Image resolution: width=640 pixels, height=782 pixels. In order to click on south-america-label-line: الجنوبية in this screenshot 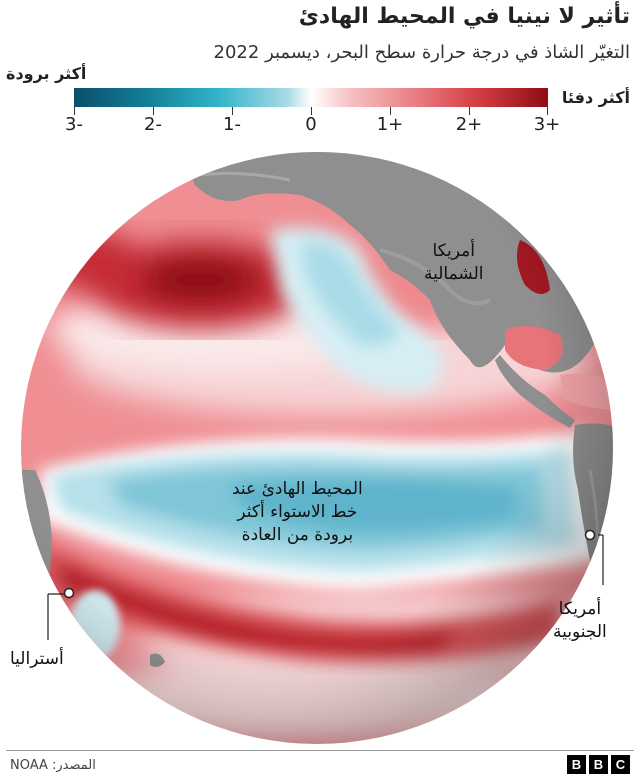, I will do `click(580, 632)`.